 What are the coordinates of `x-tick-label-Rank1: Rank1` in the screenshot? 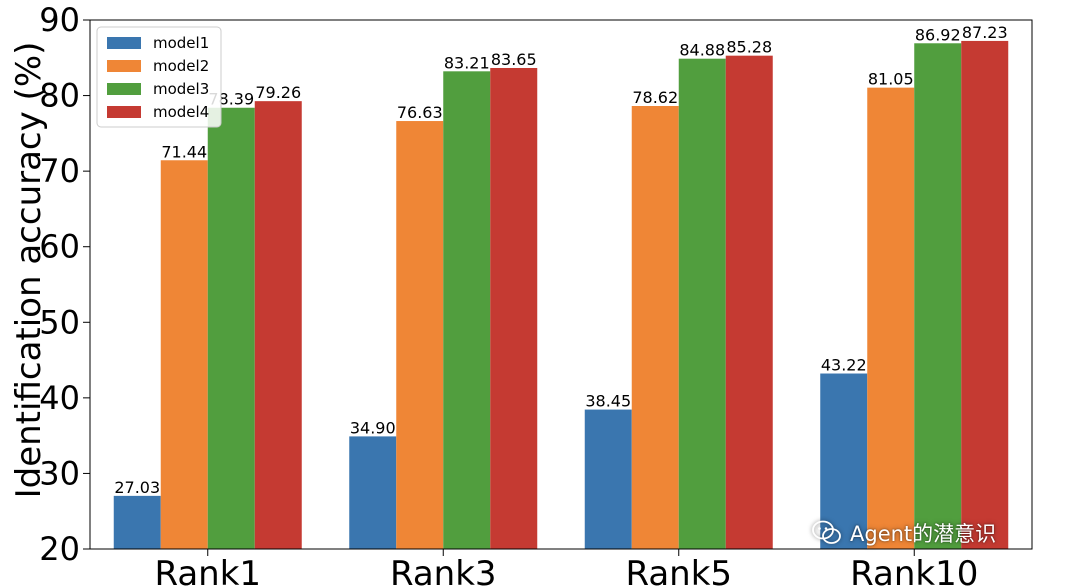 It's located at (207, 571).